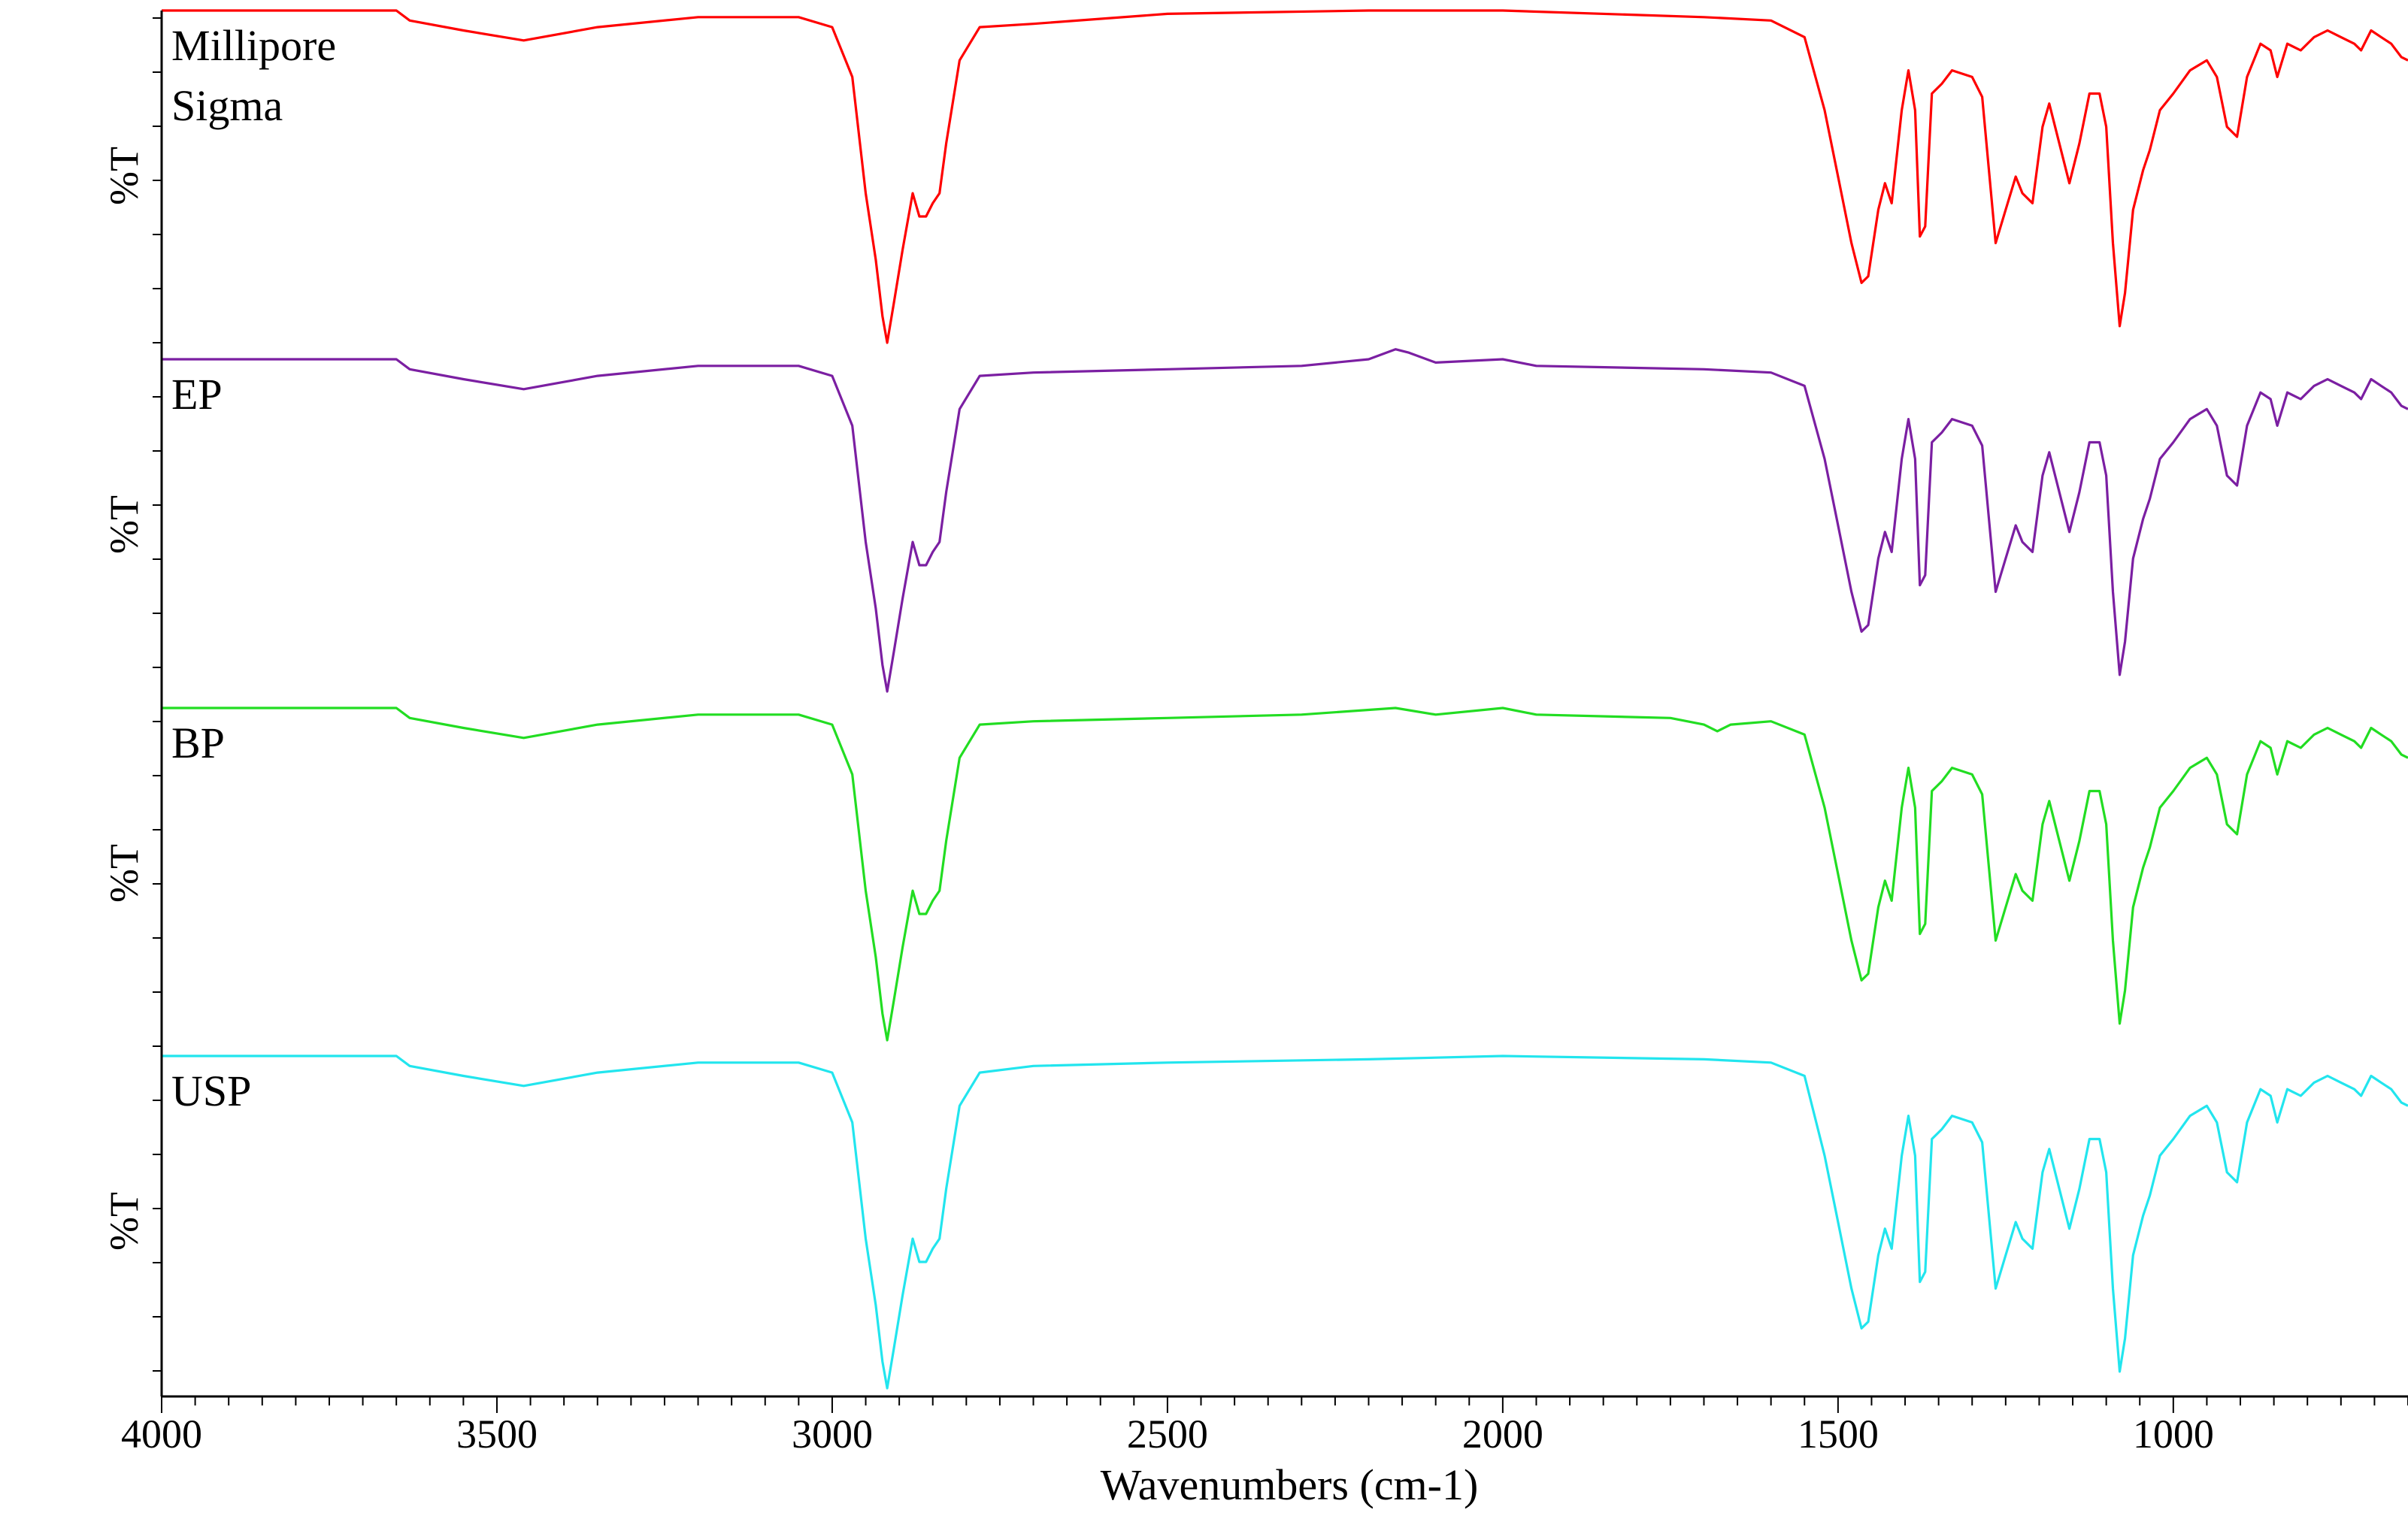 Image resolution: width=2408 pixels, height=1540 pixels. Describe the element at coordinates (253, 45) in the screenshot. I see `series-label: Millipore` at that location.